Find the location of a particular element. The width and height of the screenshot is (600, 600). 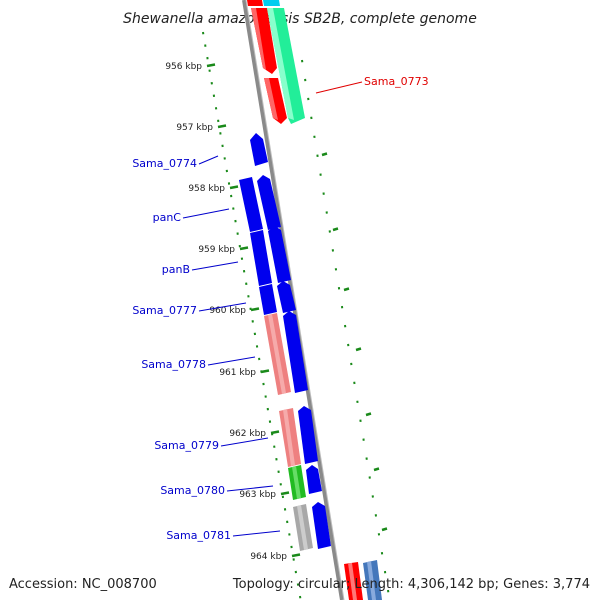

accession-text: Accession: NC_008700 is located at coordinates (83, 584).